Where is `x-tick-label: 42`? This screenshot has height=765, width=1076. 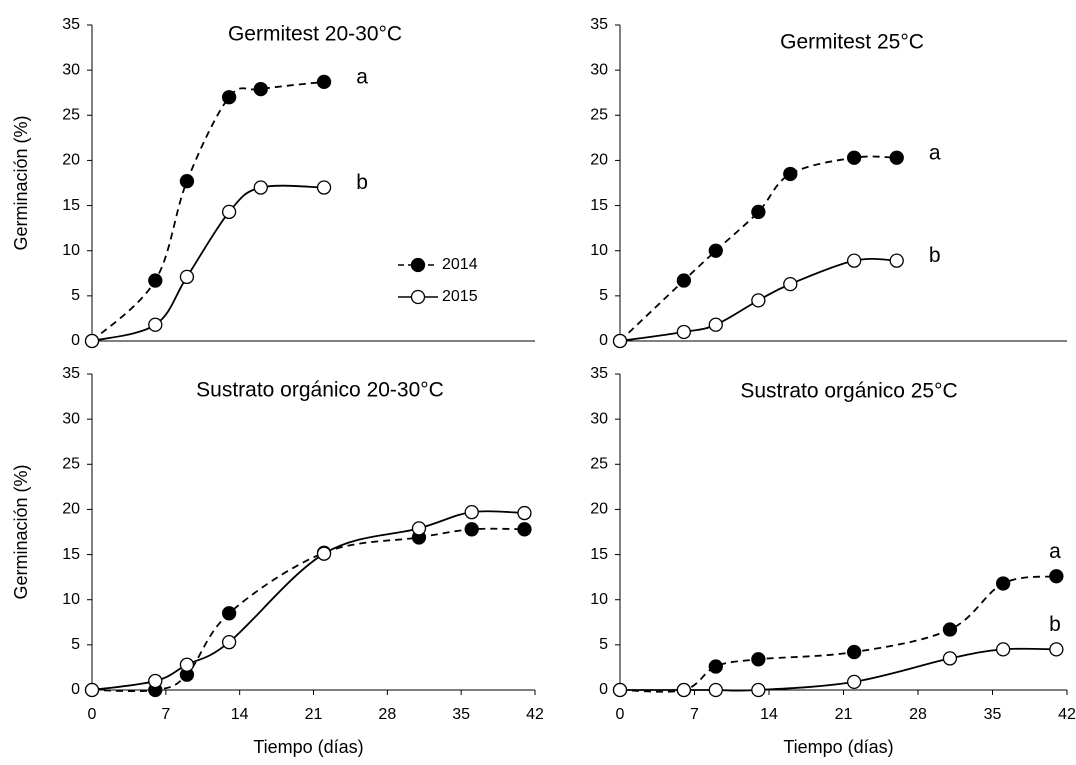 x-tick-label: 42 is located at coordinates (1067, 714).